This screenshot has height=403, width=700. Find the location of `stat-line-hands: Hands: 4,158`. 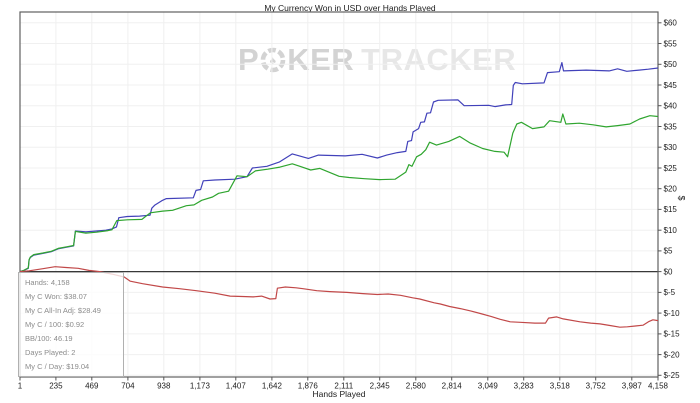

stat-line-hands: Hands: 4,158 is located at coordinates (47, 282).